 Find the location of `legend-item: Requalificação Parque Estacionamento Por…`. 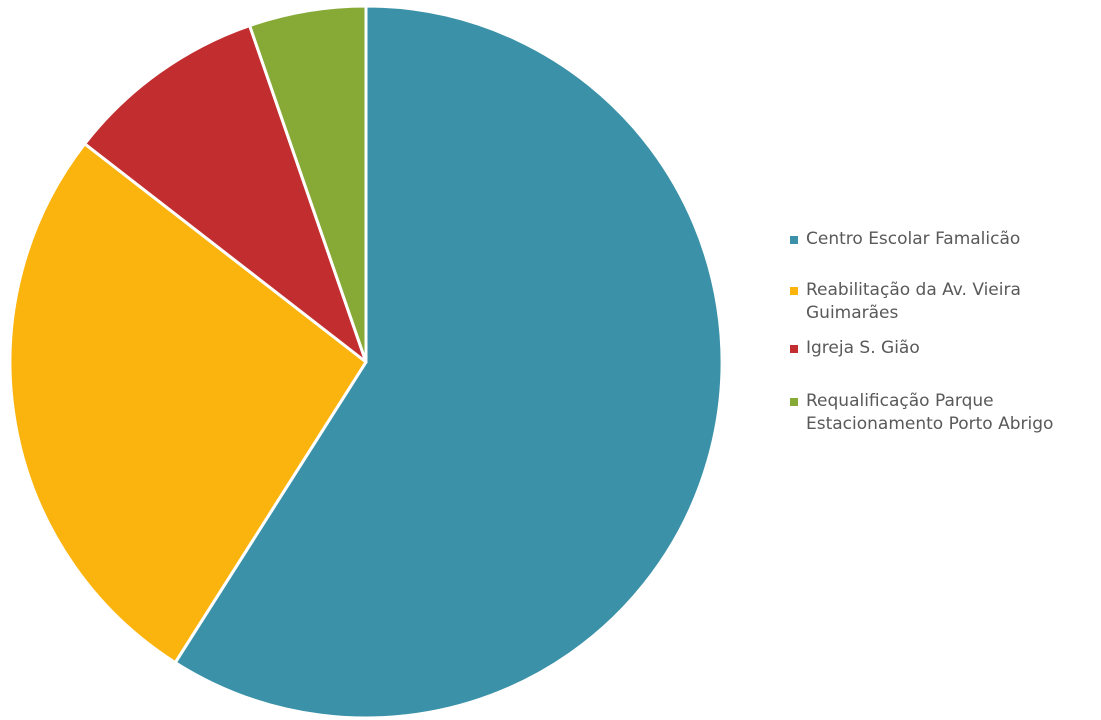

legend-item: Requalificação Parque Estacionamento Por… is located at coordinates (942, 413).